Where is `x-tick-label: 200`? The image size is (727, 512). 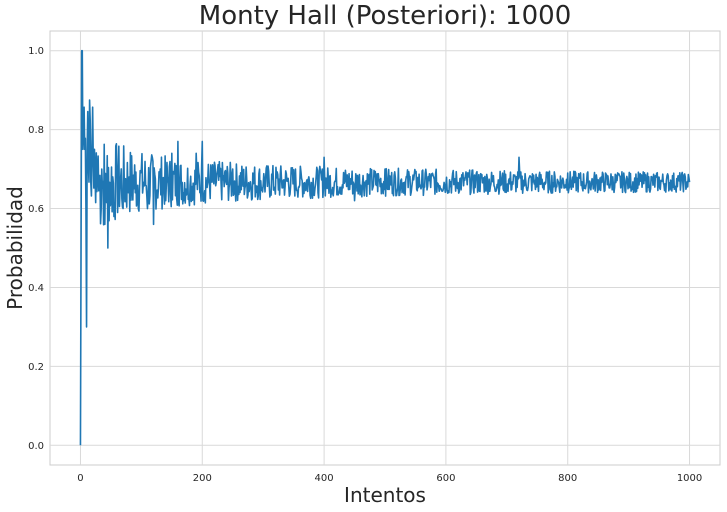 x-tick-label: 200 is located at coordinates (202, 478).